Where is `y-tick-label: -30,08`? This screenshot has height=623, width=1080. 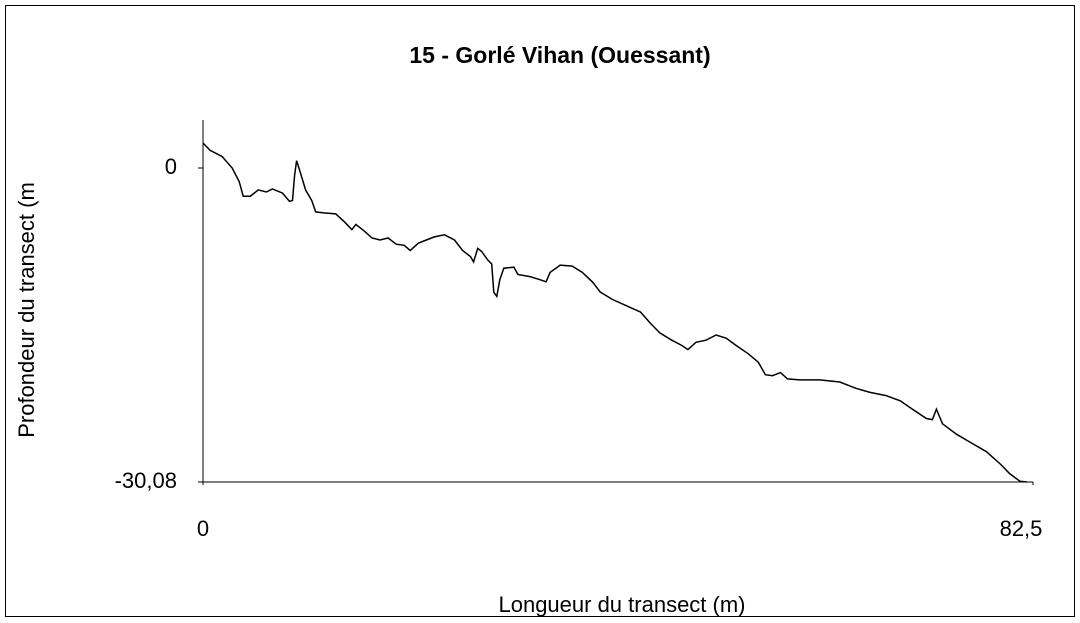
y-tick-label: -30,08 is located at coordinates (146, 480).